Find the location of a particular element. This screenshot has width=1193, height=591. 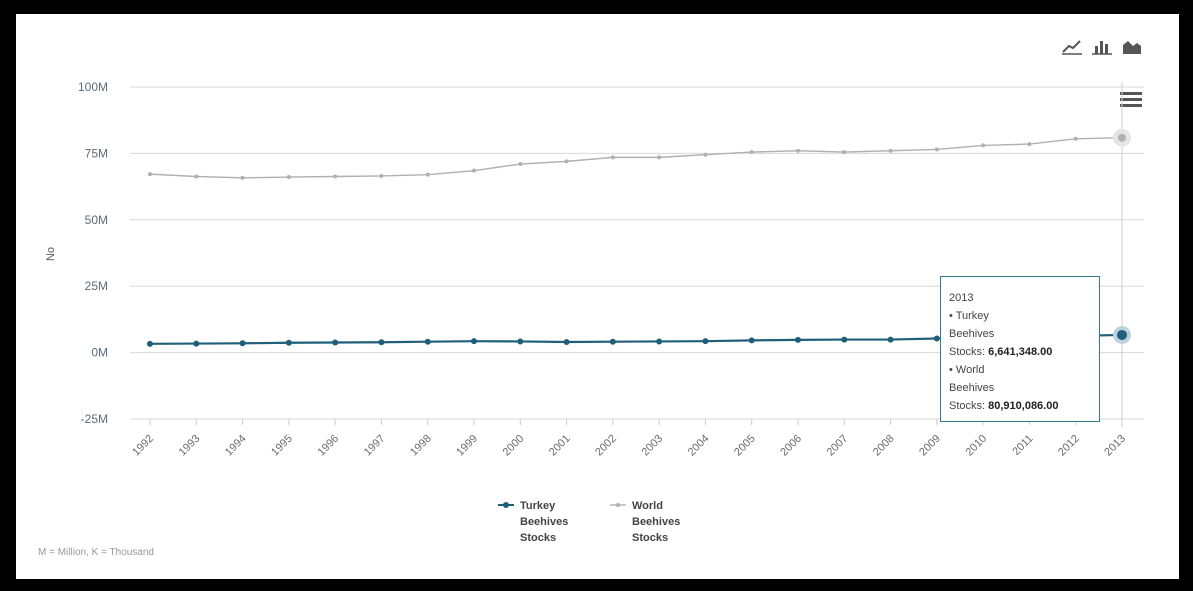

chart-type-toolbar is located at coordinates (1106, 47).